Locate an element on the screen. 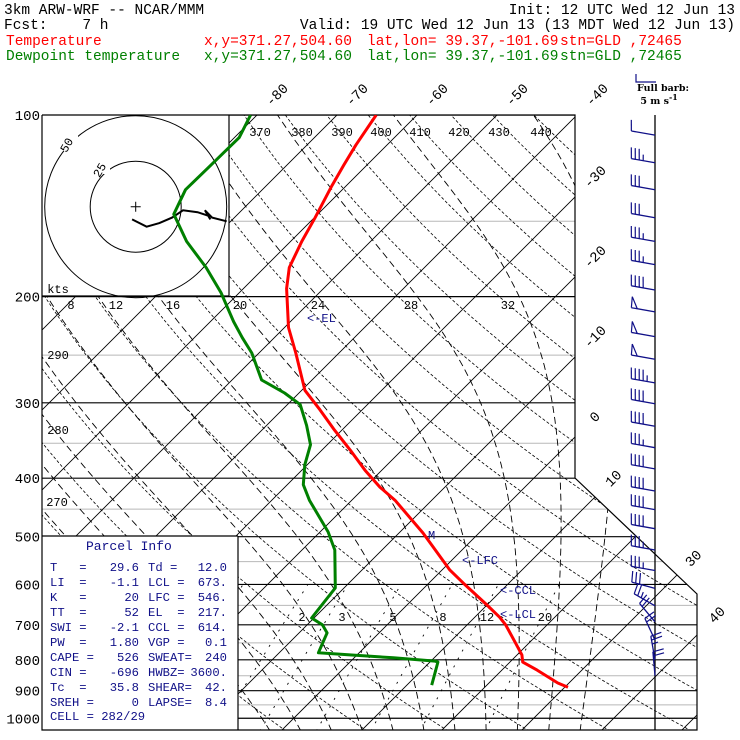 The width and height of the screenshot is (740, 740). pressure-label: 700 is located at coordinates (27, 627).